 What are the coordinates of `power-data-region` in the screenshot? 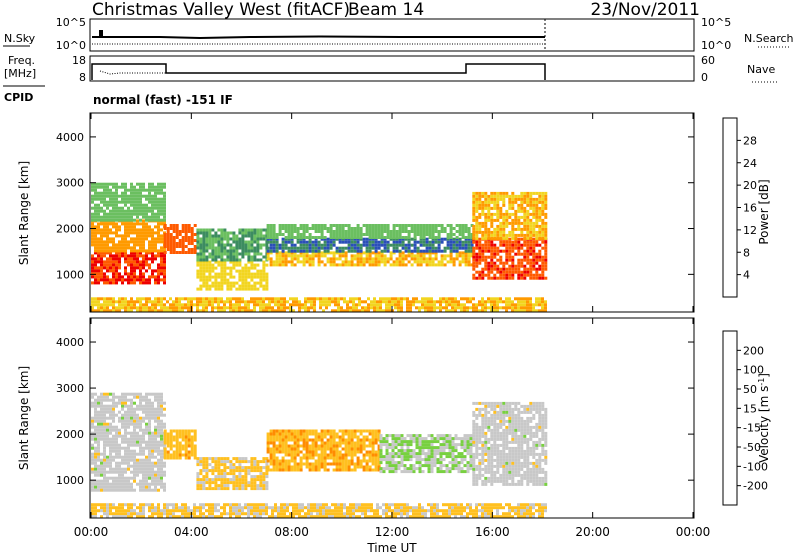 It's located at (180, 239).